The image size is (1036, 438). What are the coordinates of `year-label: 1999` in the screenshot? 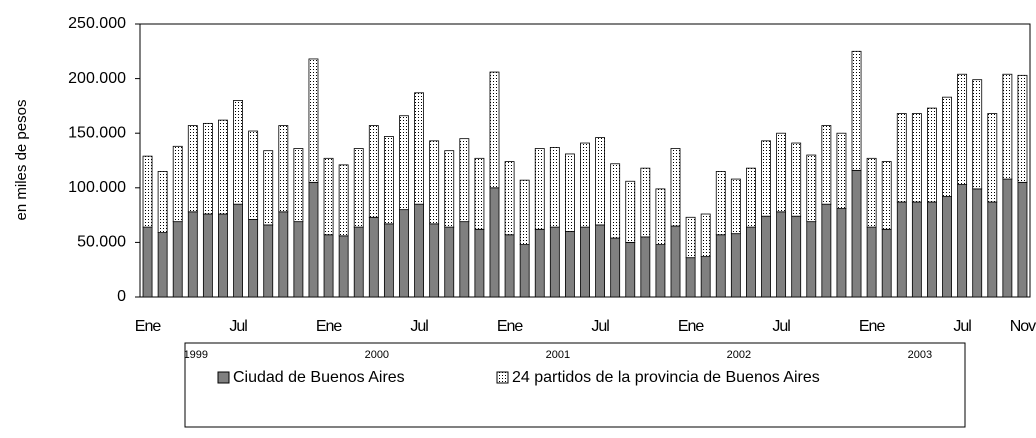 It's located at (196, 355).